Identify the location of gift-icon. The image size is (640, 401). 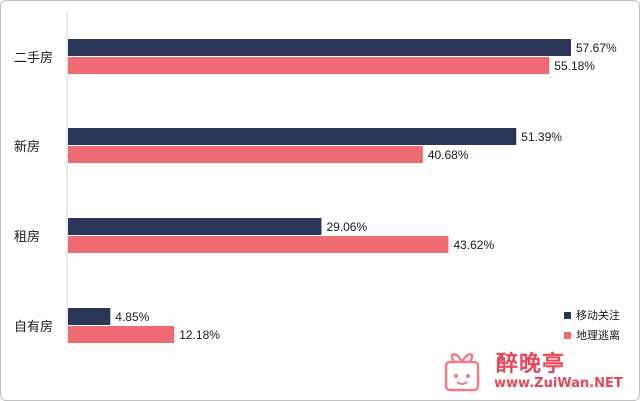
(462, 372).